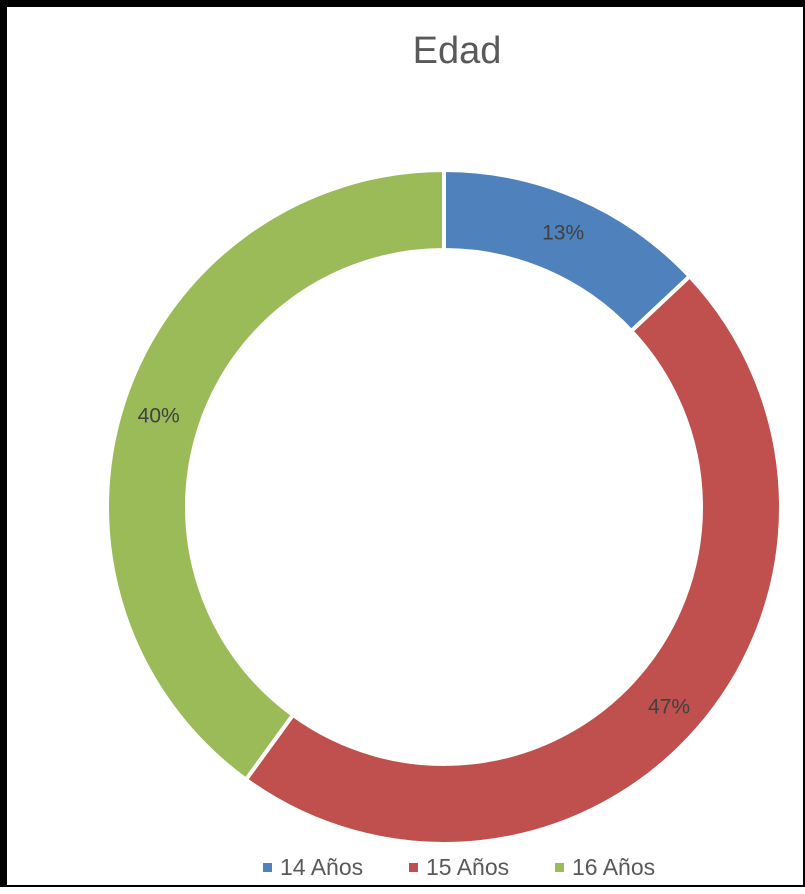  Describe the element at coordinates (559, 867) in the screenshot. I see `legend-swatch-16-a-os` at that location.